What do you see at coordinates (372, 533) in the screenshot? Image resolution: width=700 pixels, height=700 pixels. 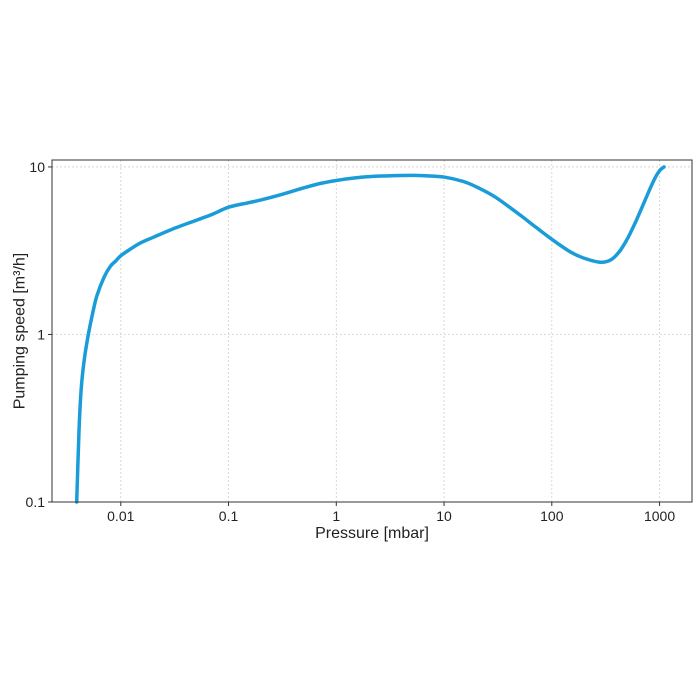 I see `x-axis-label: Pressure [mbar]` at bounding box center [372, 533].